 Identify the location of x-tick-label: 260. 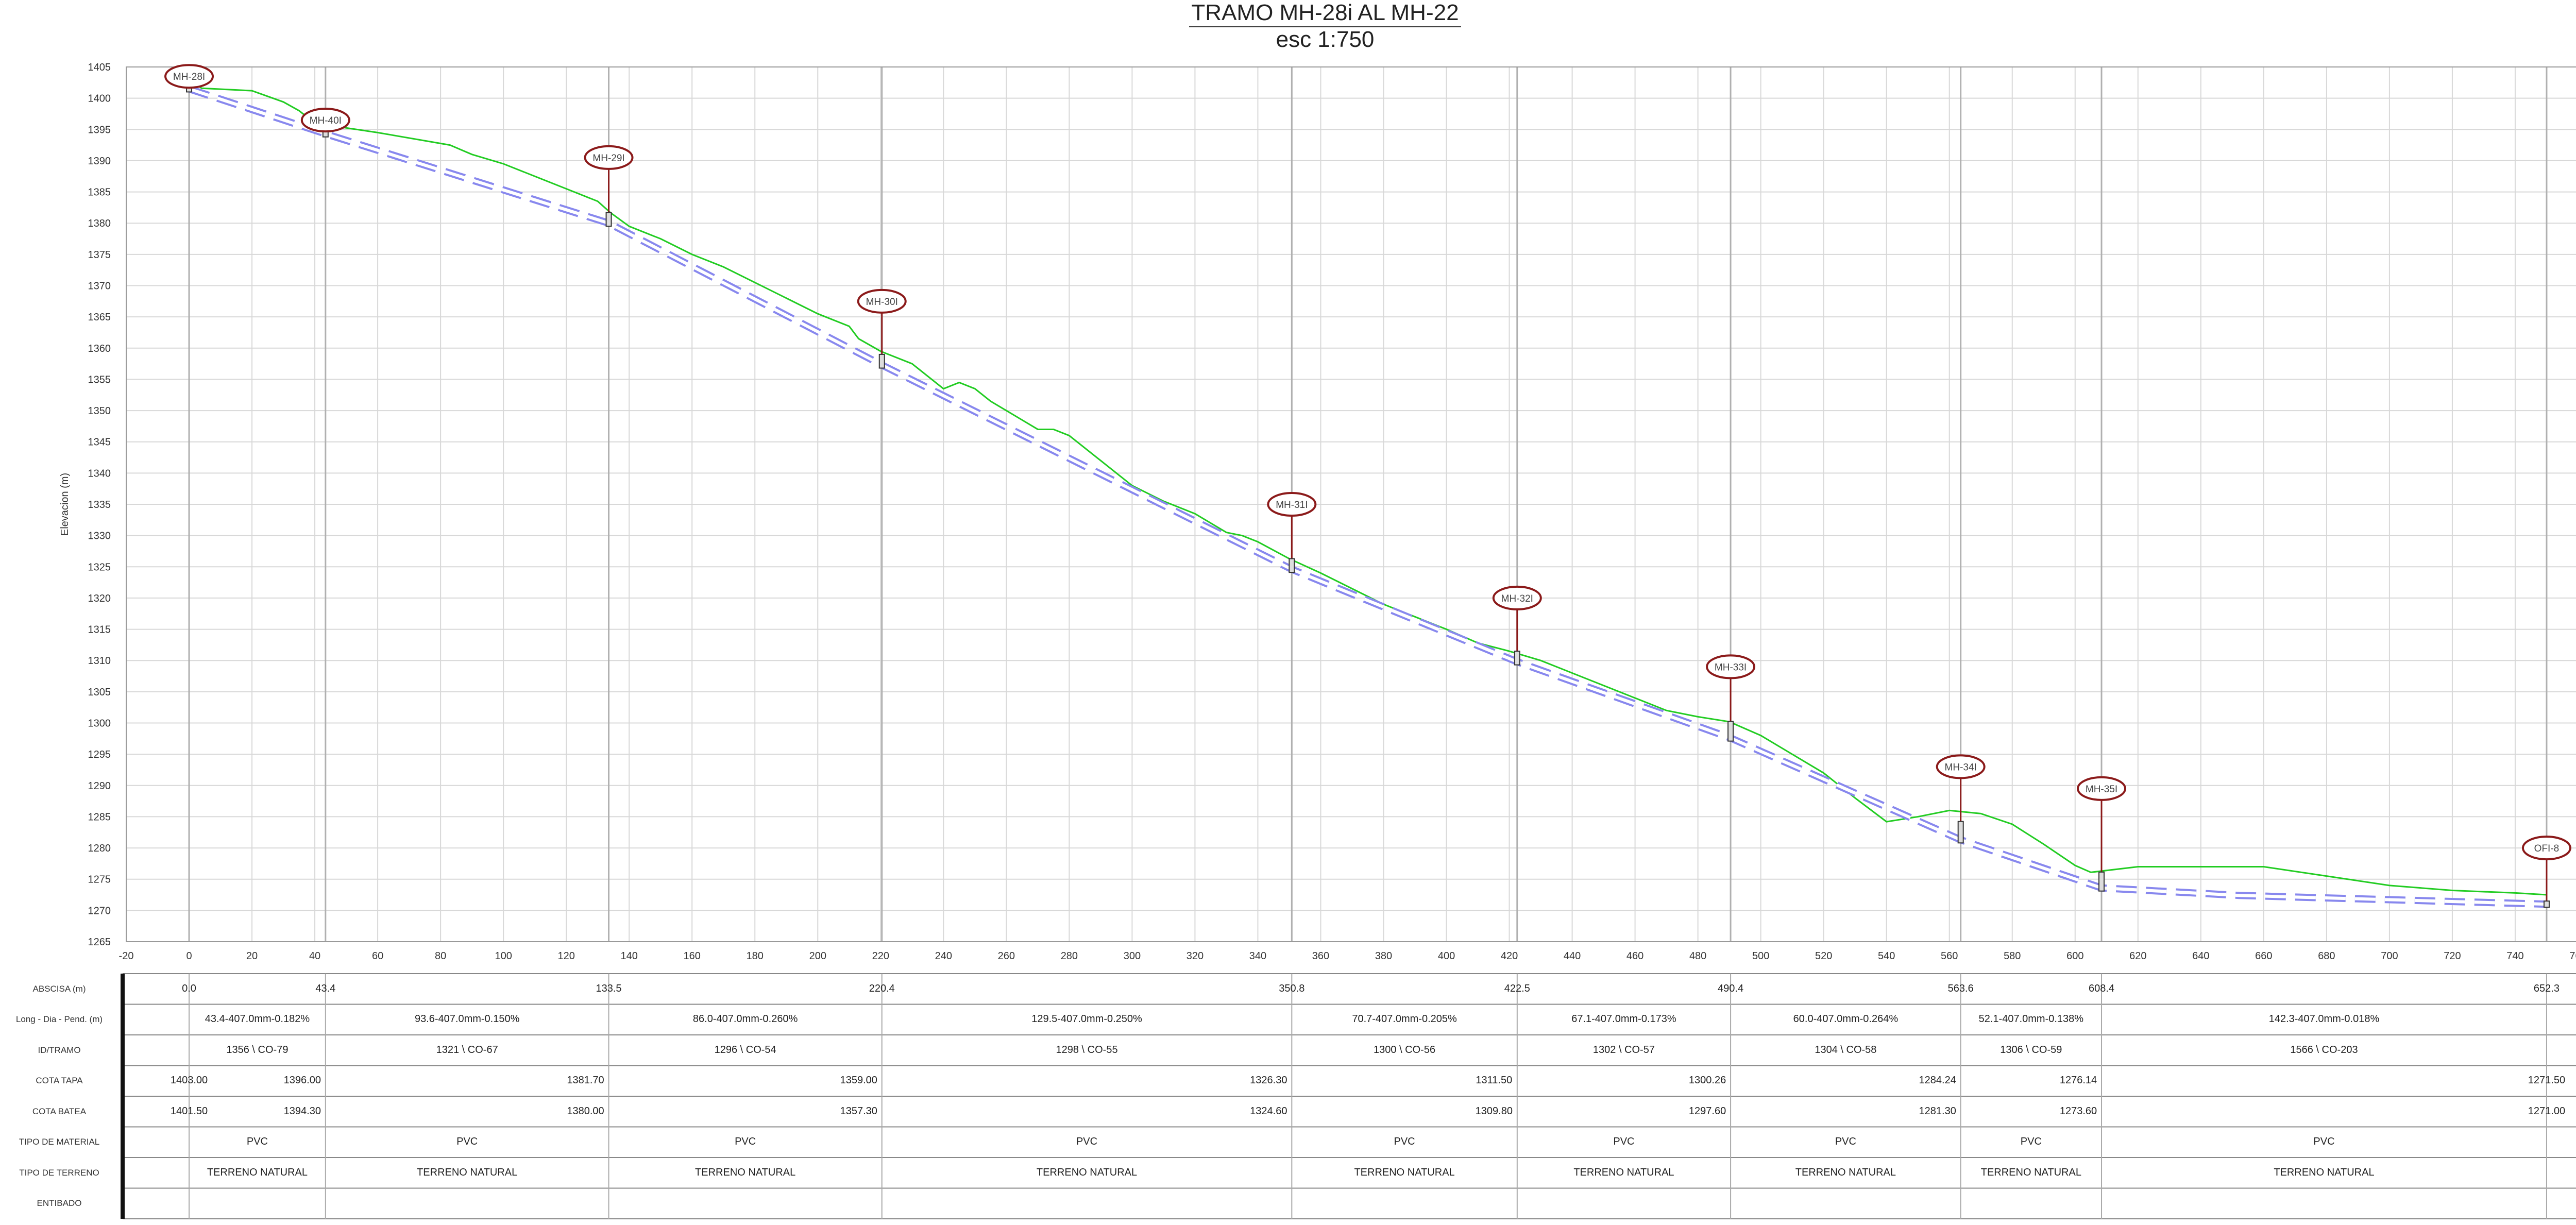
(1006, 956).